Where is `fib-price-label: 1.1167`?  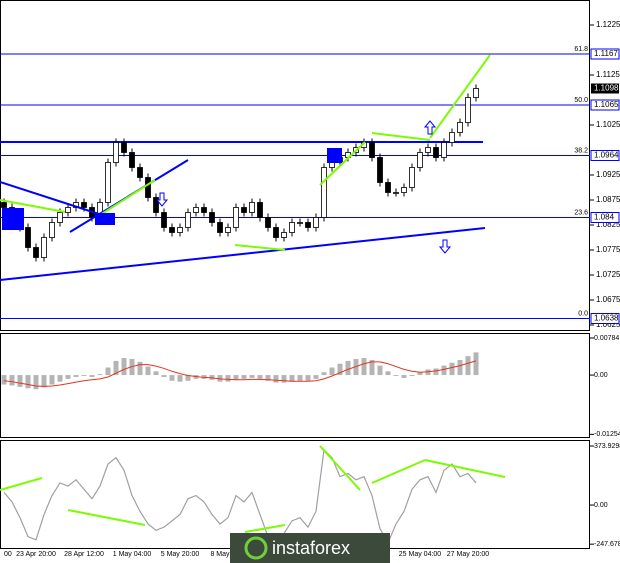
fib-price-label: 1.1167 is located at coordinates (606, 53).